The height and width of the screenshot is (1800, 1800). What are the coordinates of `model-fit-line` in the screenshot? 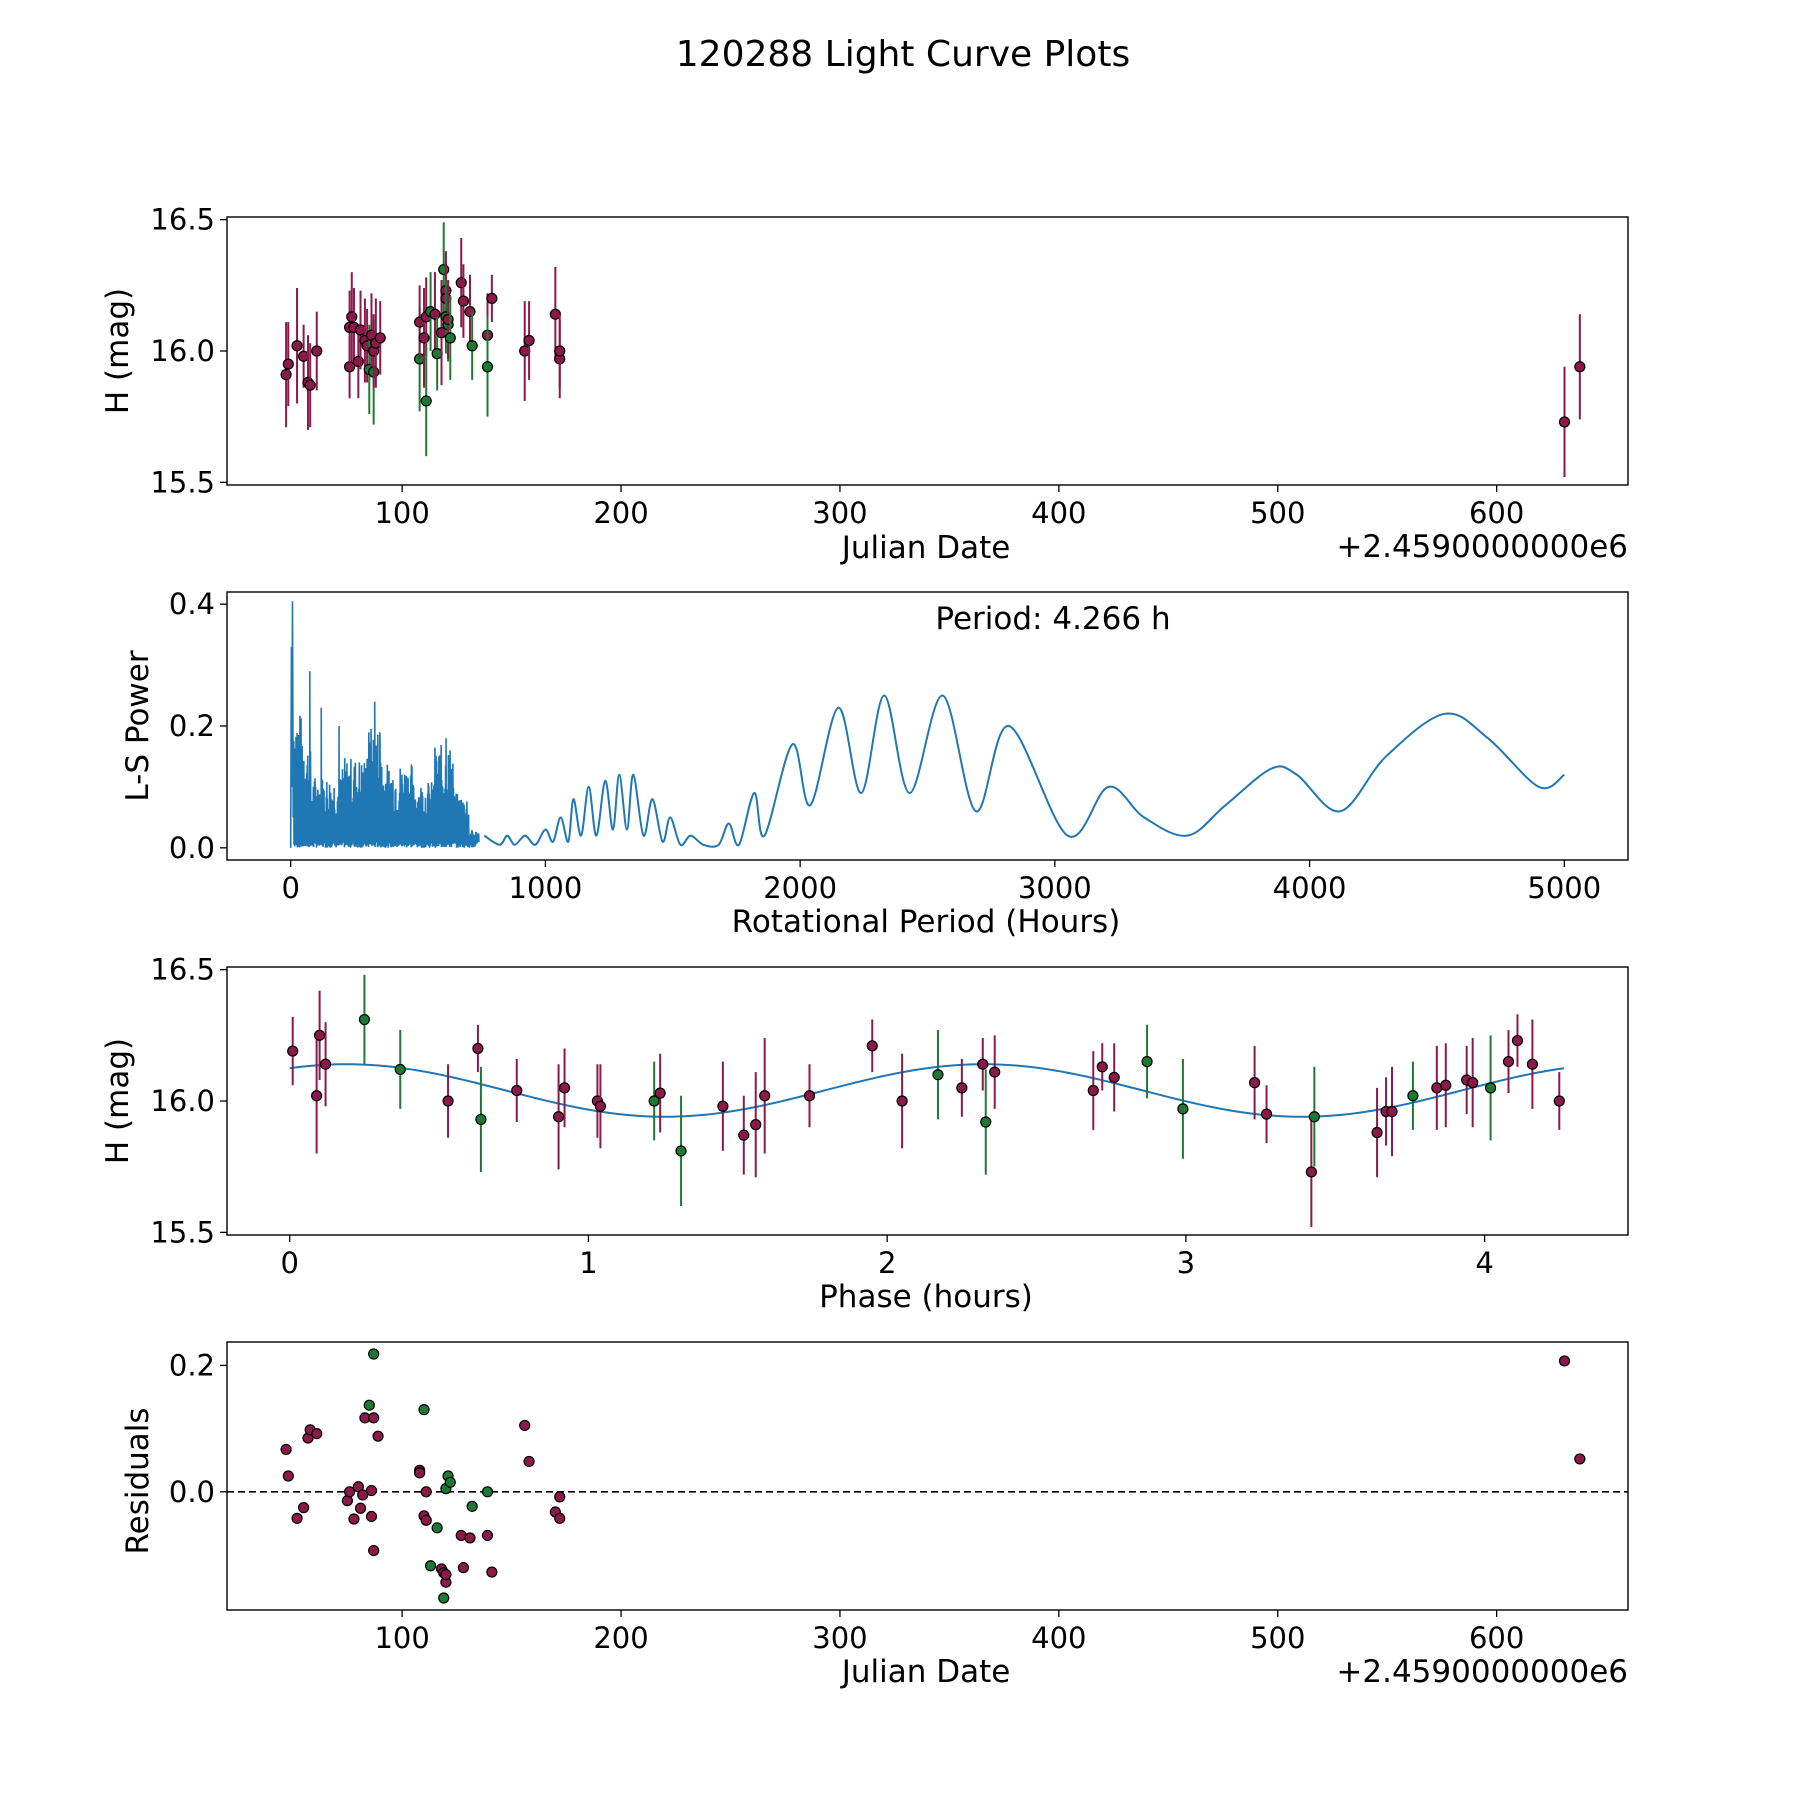 It's located at (927, 1090).